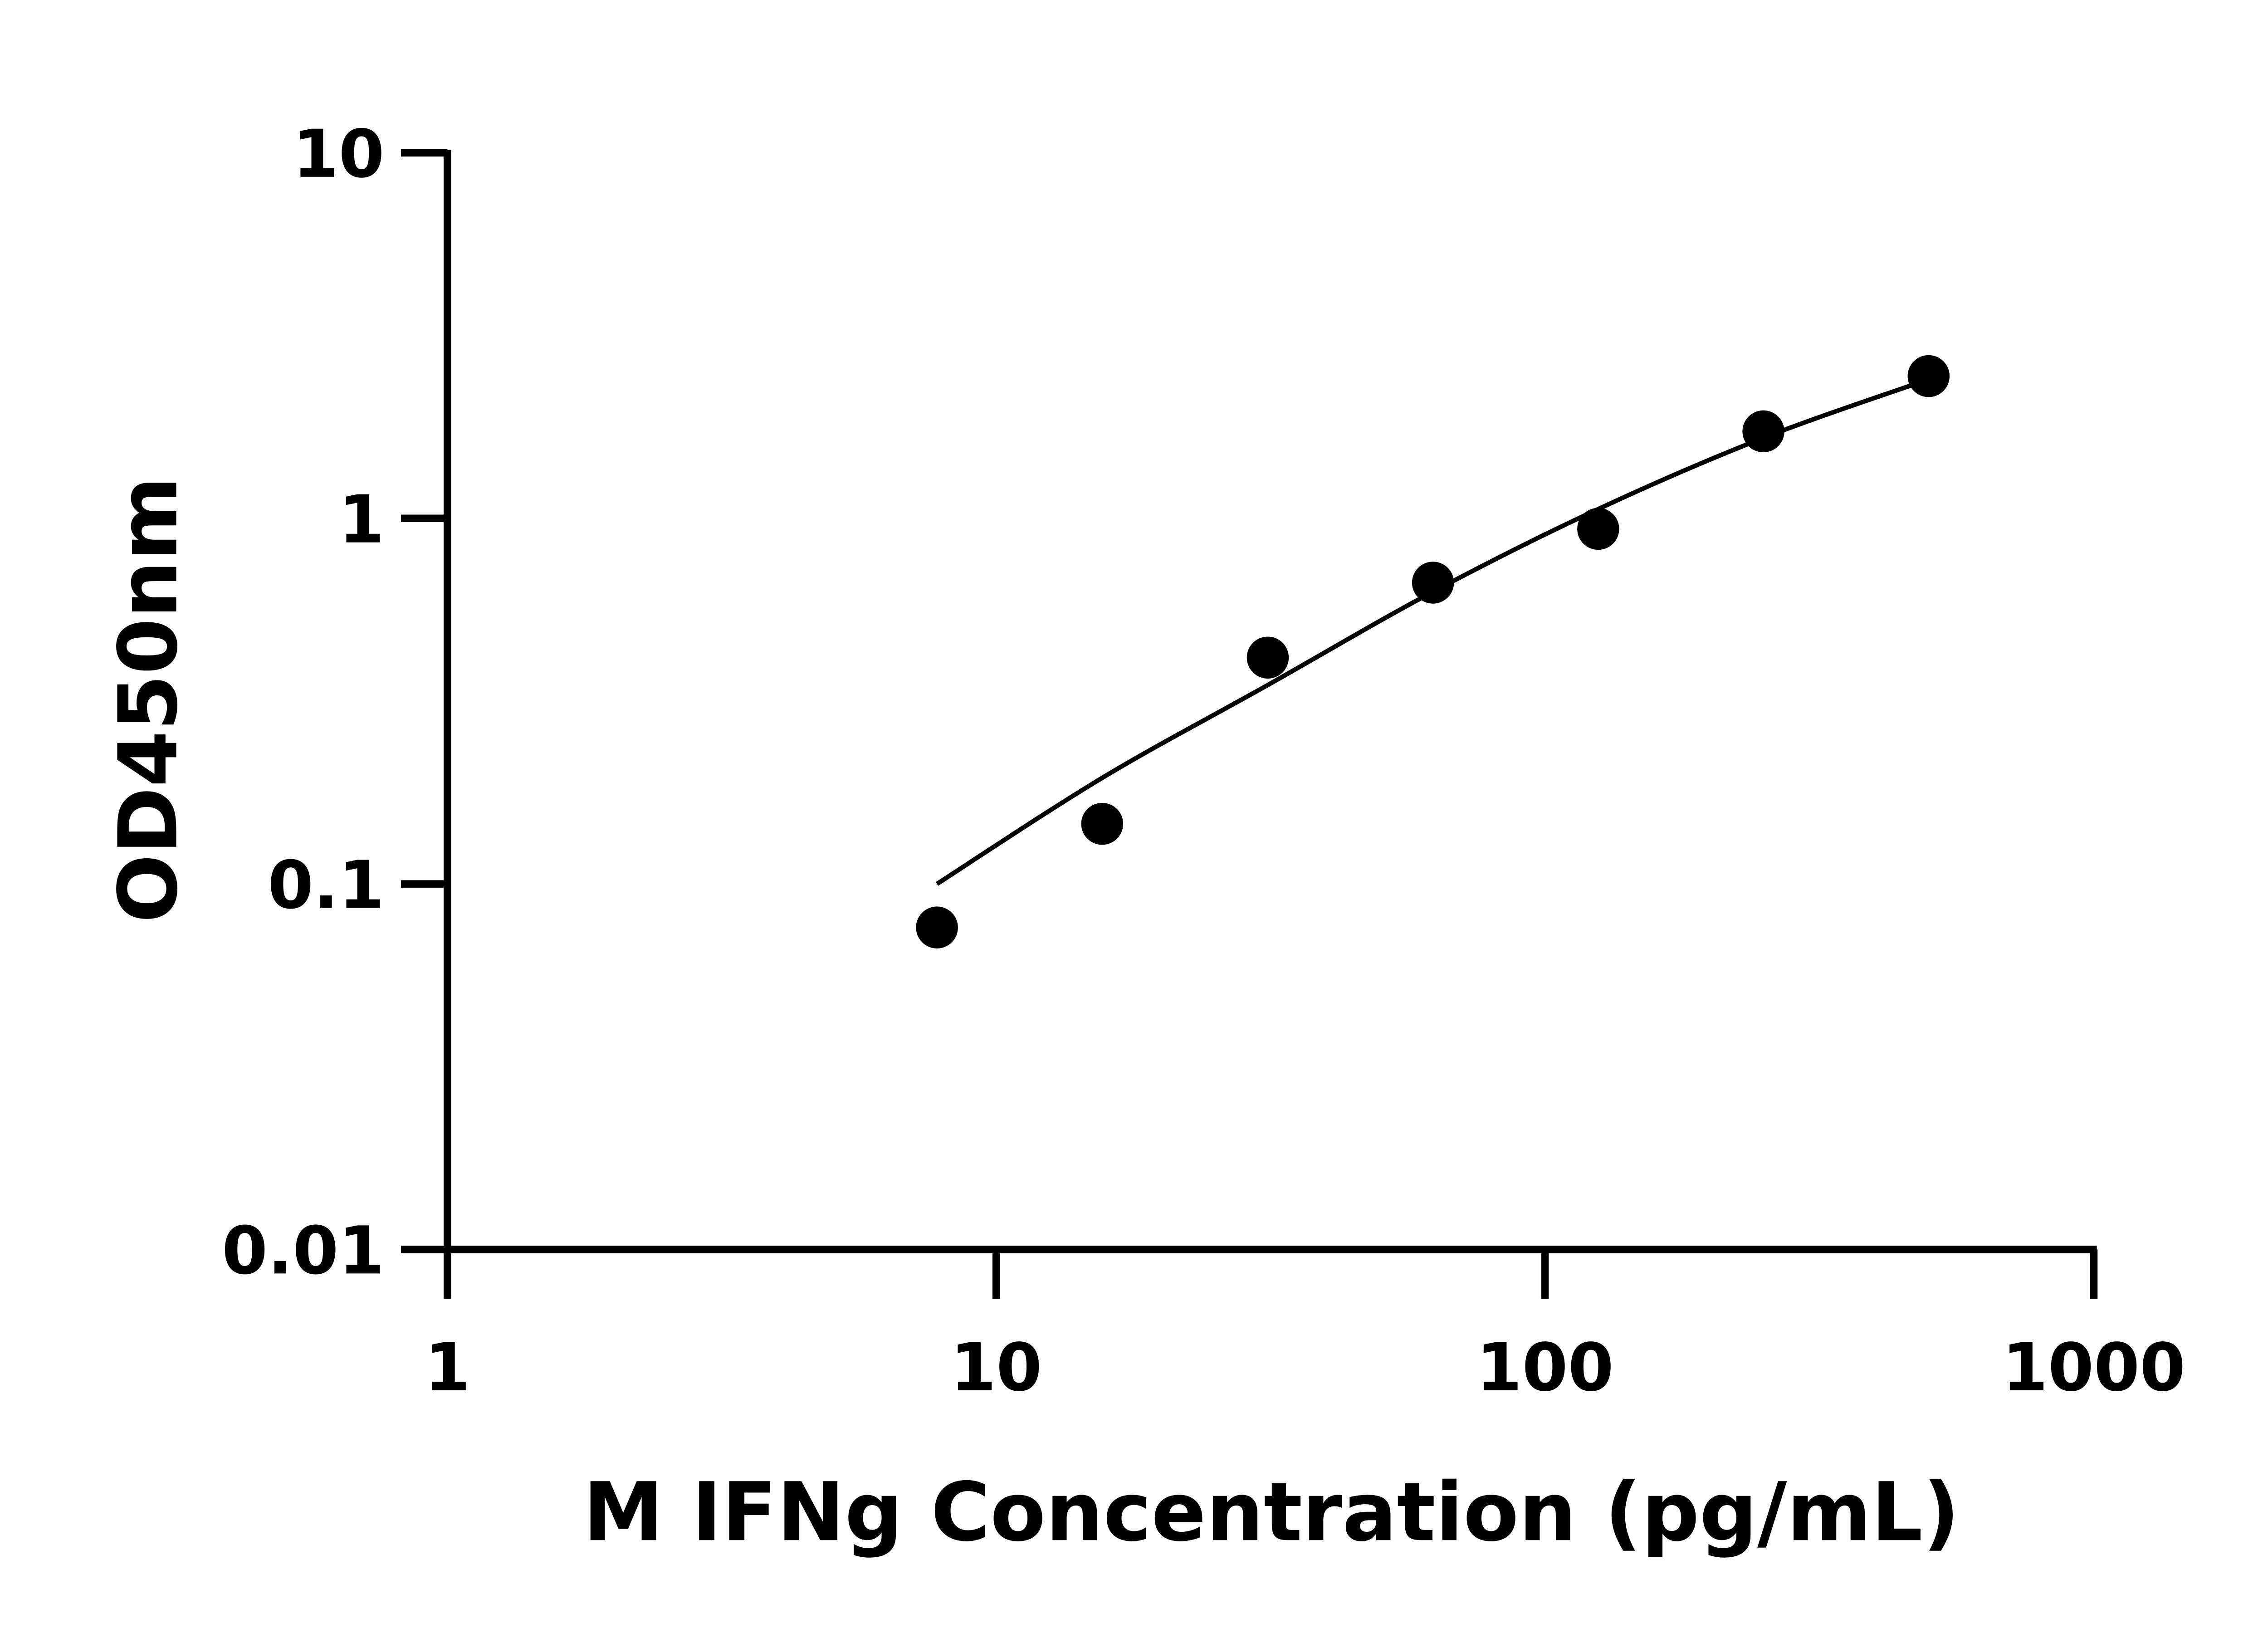  I want to click on y-tick-label: 0.1, so click(326, 885).